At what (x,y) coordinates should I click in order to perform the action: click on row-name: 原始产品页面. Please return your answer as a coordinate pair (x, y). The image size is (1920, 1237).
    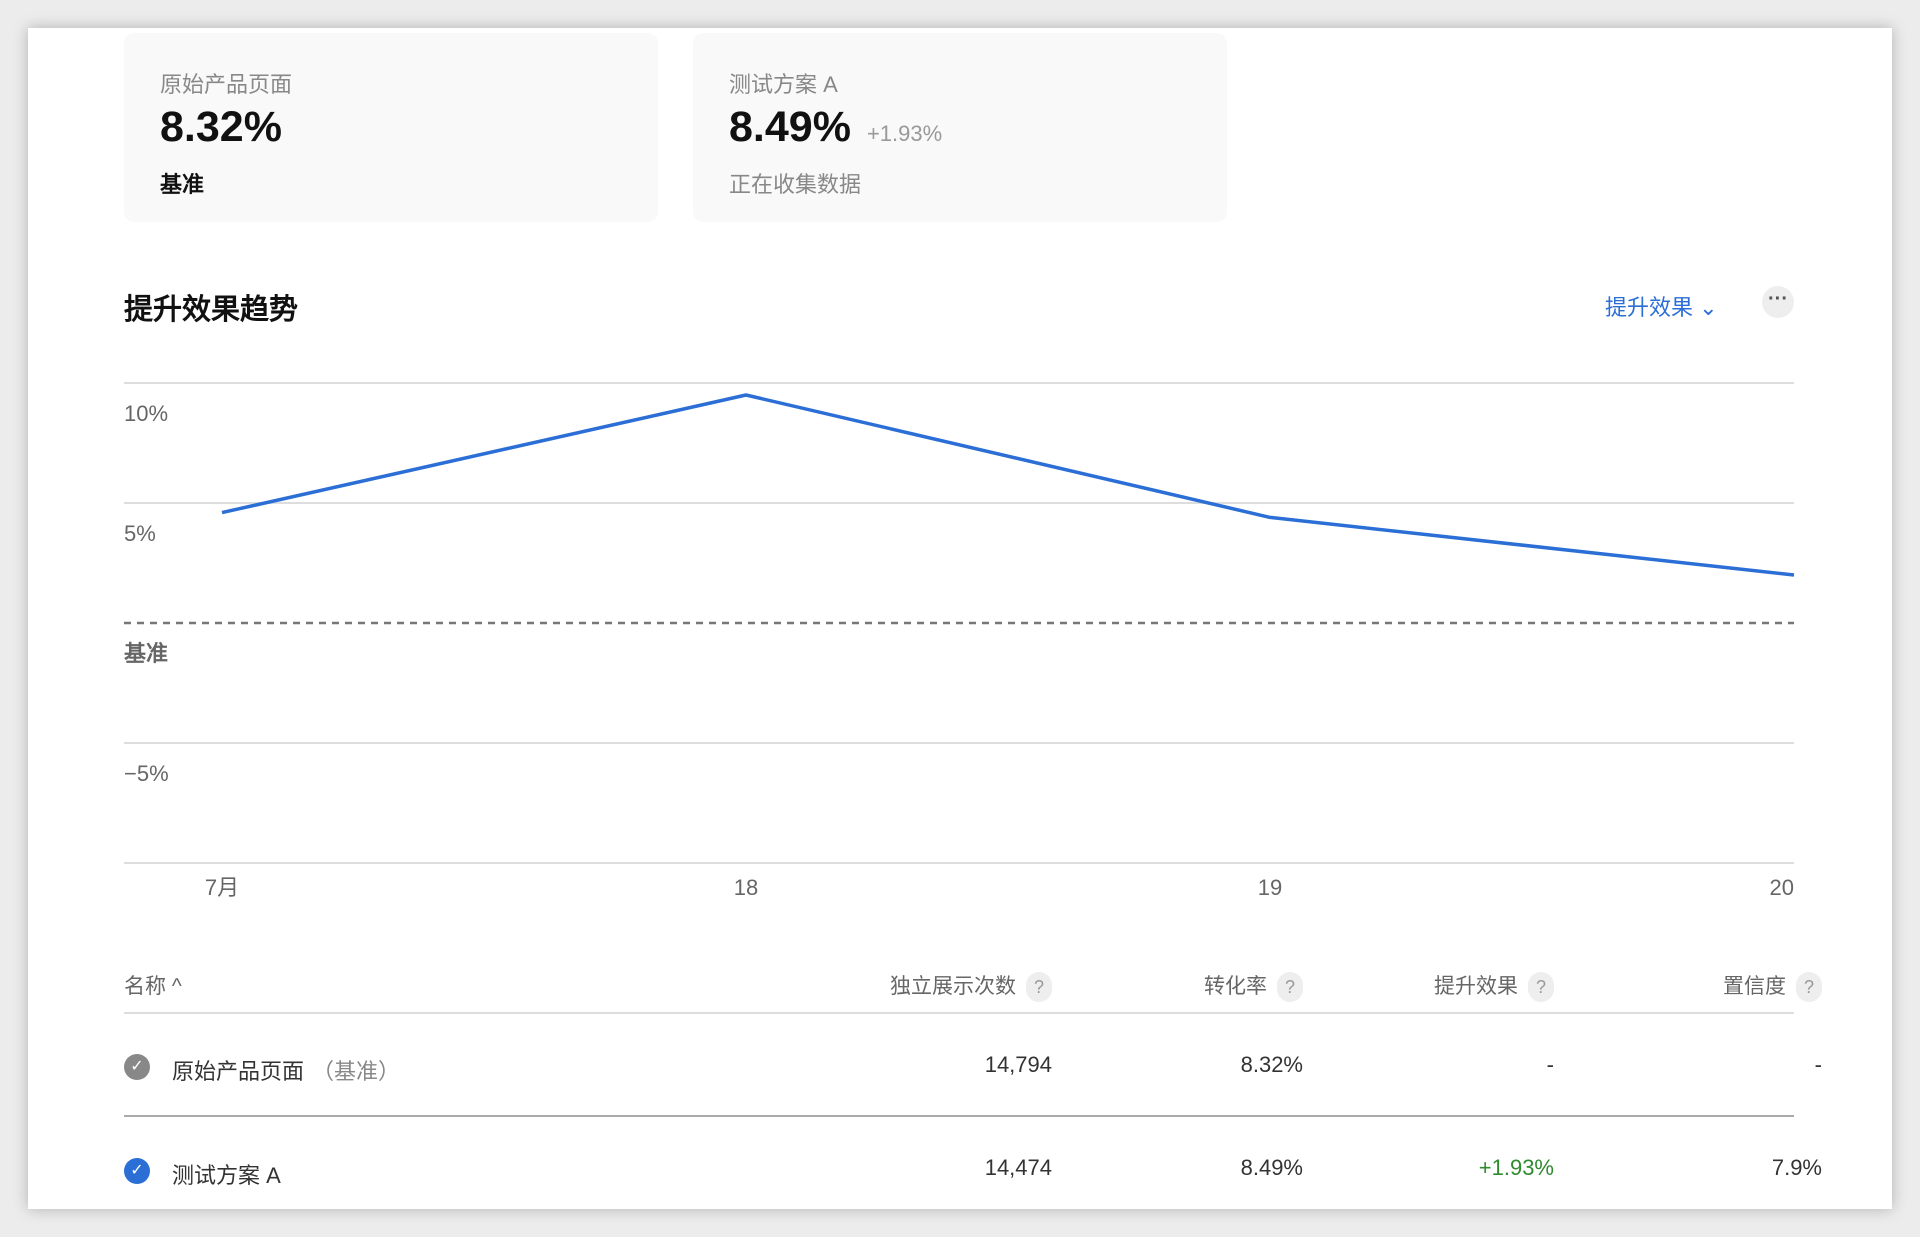
    Looking at the image, I should click on (238, 1071).